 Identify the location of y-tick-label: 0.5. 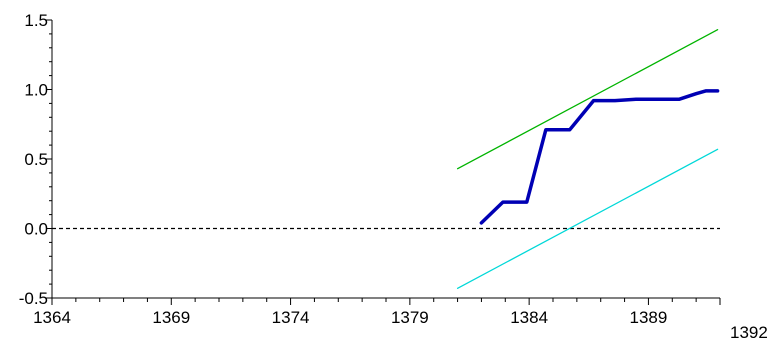
(36, 159).